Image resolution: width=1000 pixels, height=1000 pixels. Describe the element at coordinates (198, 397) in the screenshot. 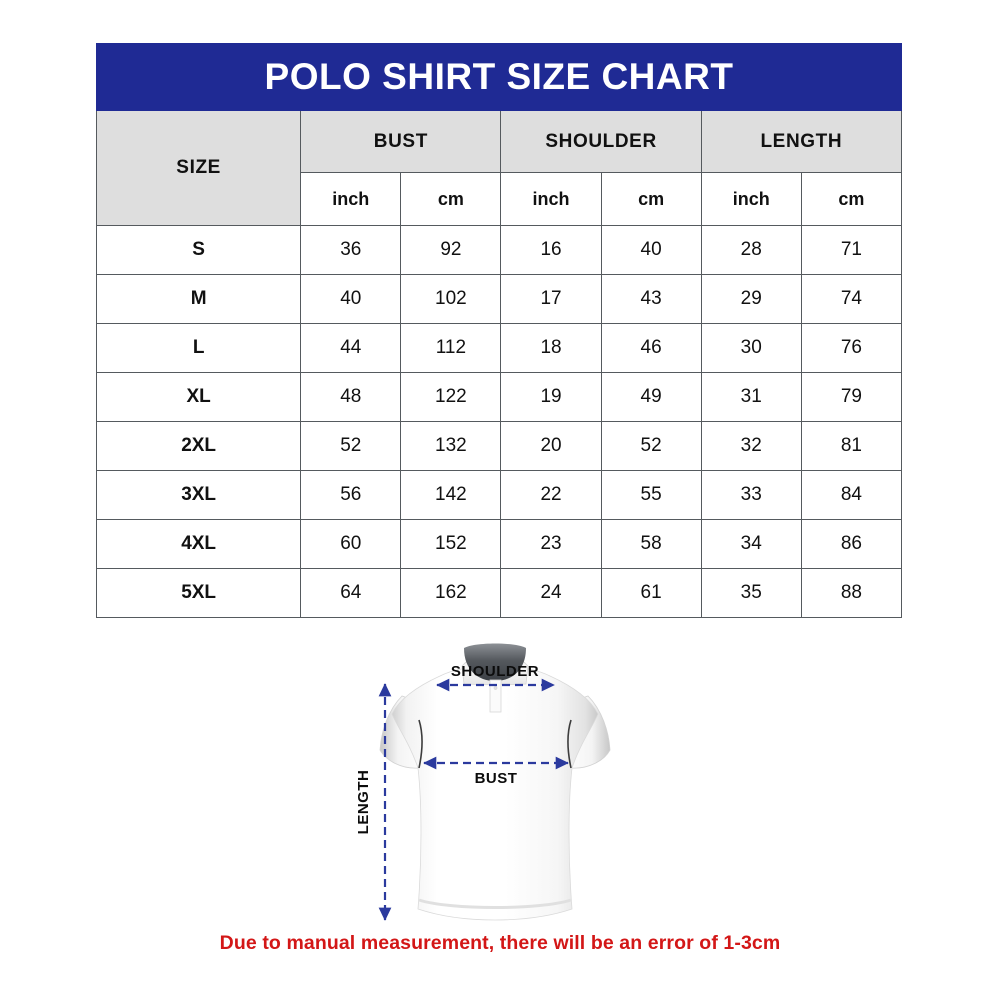

I see `cell-size: XL` at that location.